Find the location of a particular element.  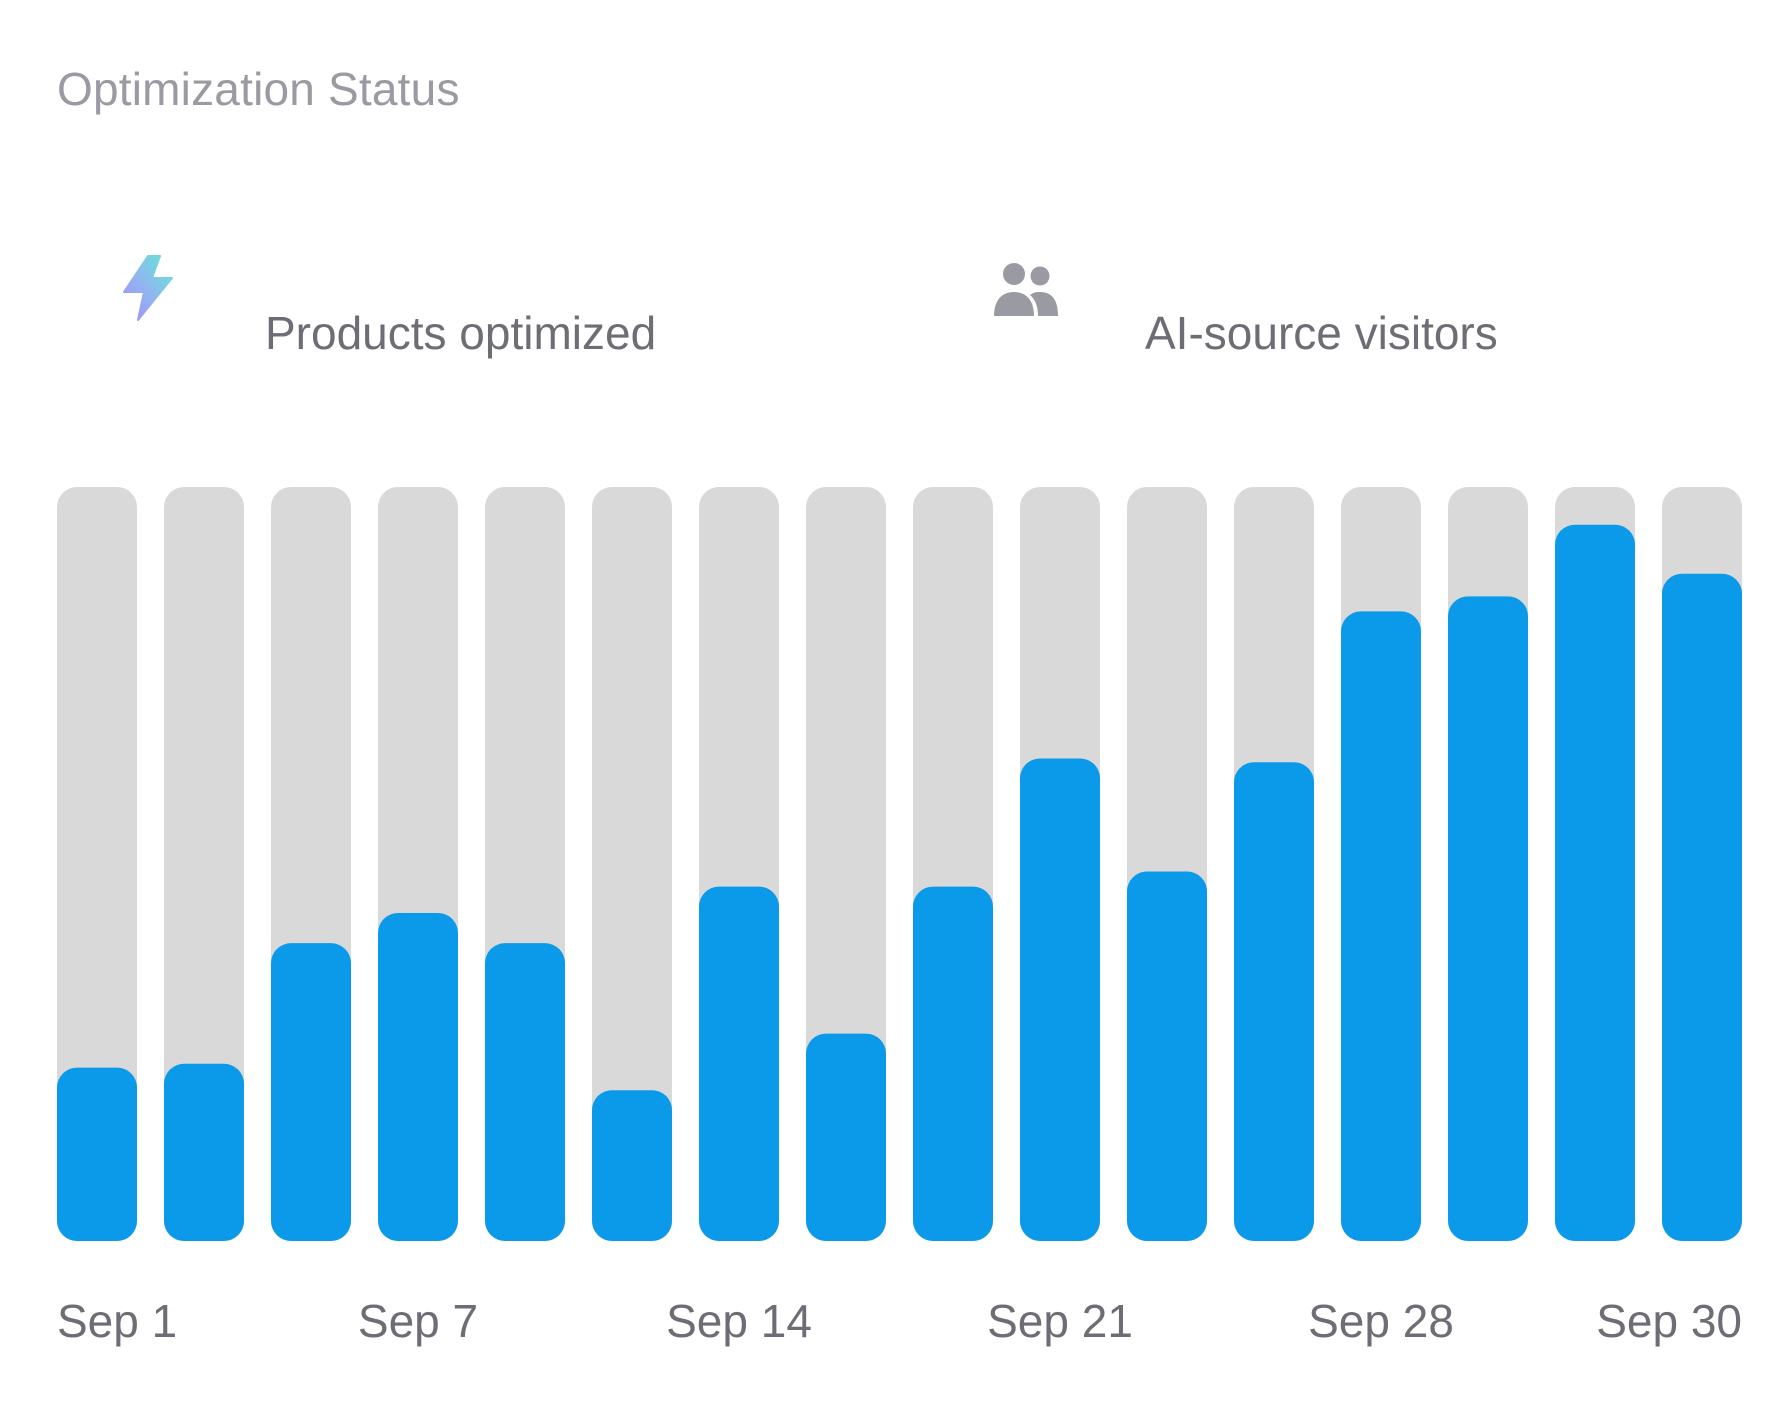

x-tick-label: Sep 14 is located at coordinates (739, 1321).